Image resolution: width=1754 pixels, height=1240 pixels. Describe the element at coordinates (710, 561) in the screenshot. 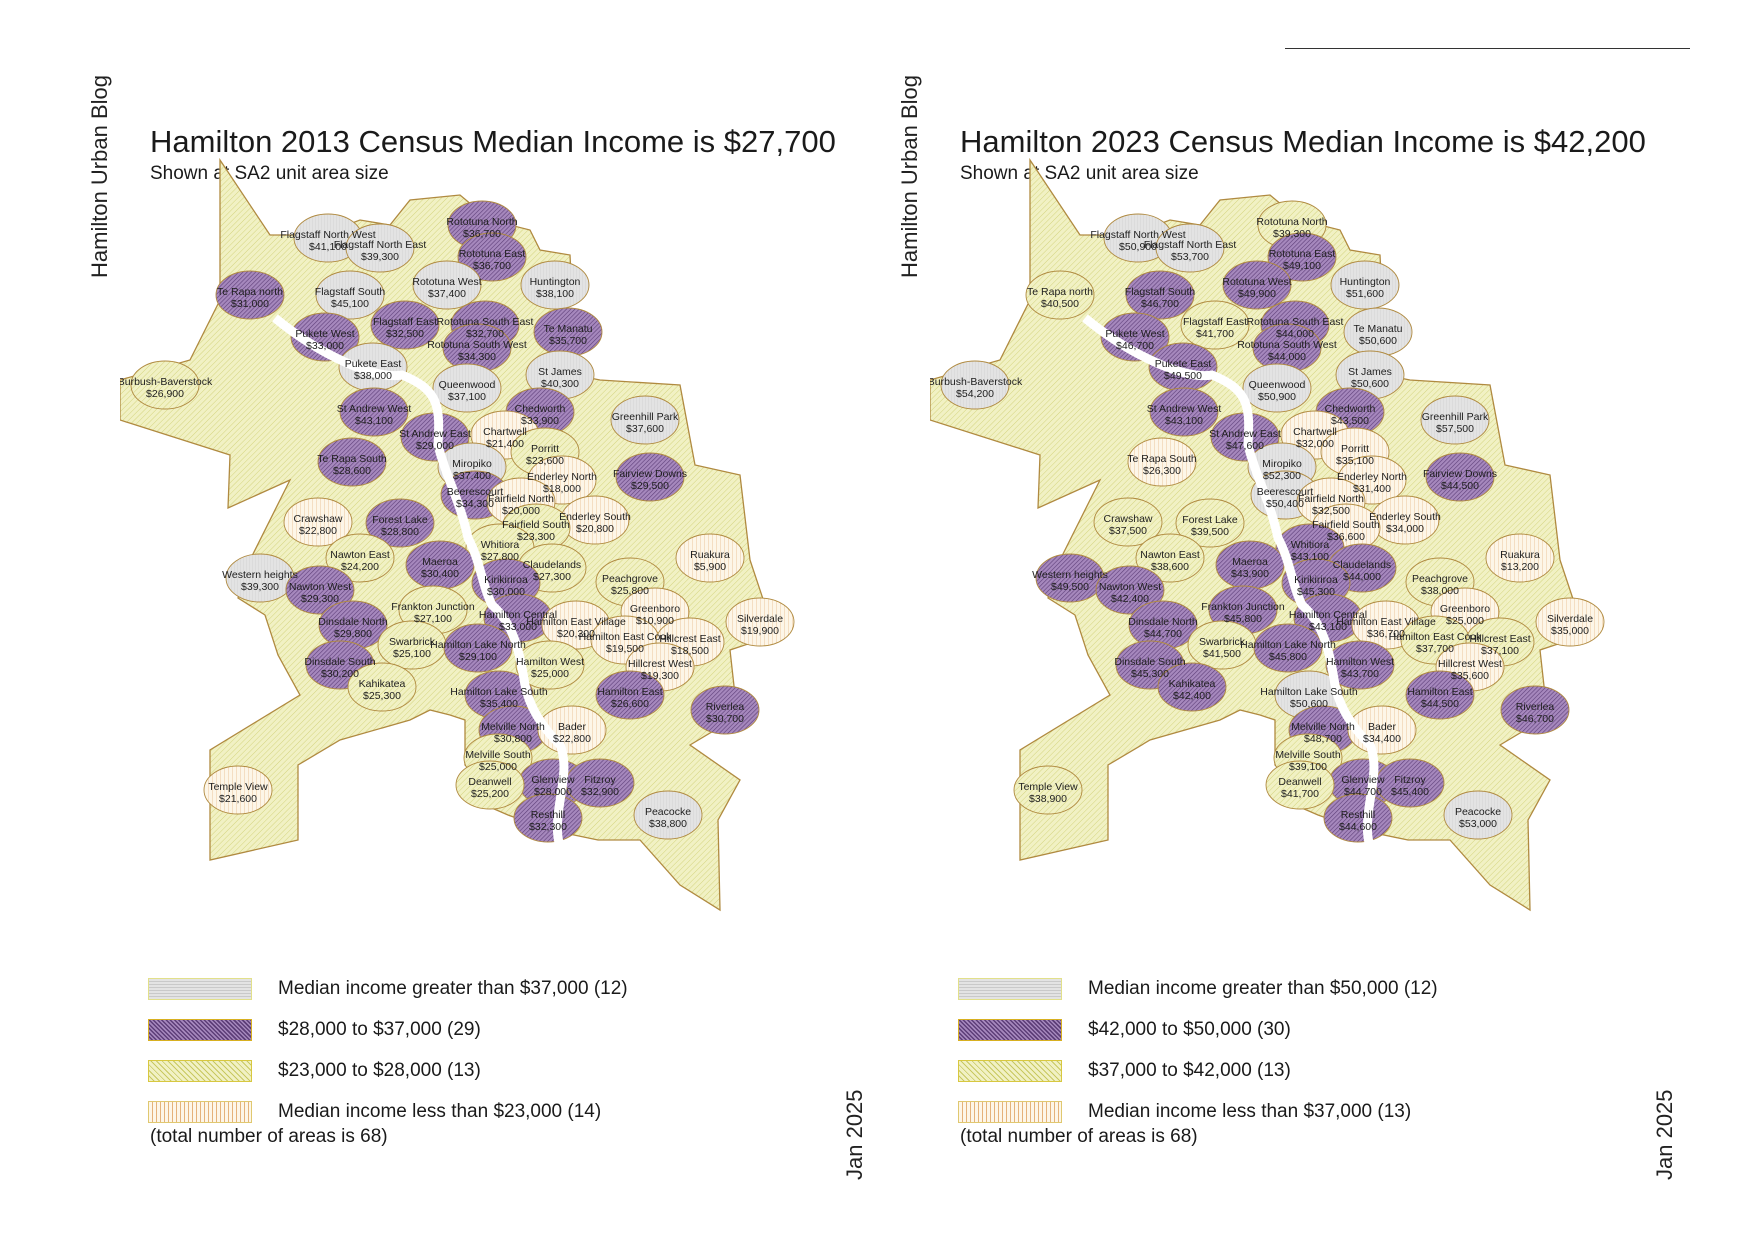

I see `area-label: Ruakura $5,900` at that location.